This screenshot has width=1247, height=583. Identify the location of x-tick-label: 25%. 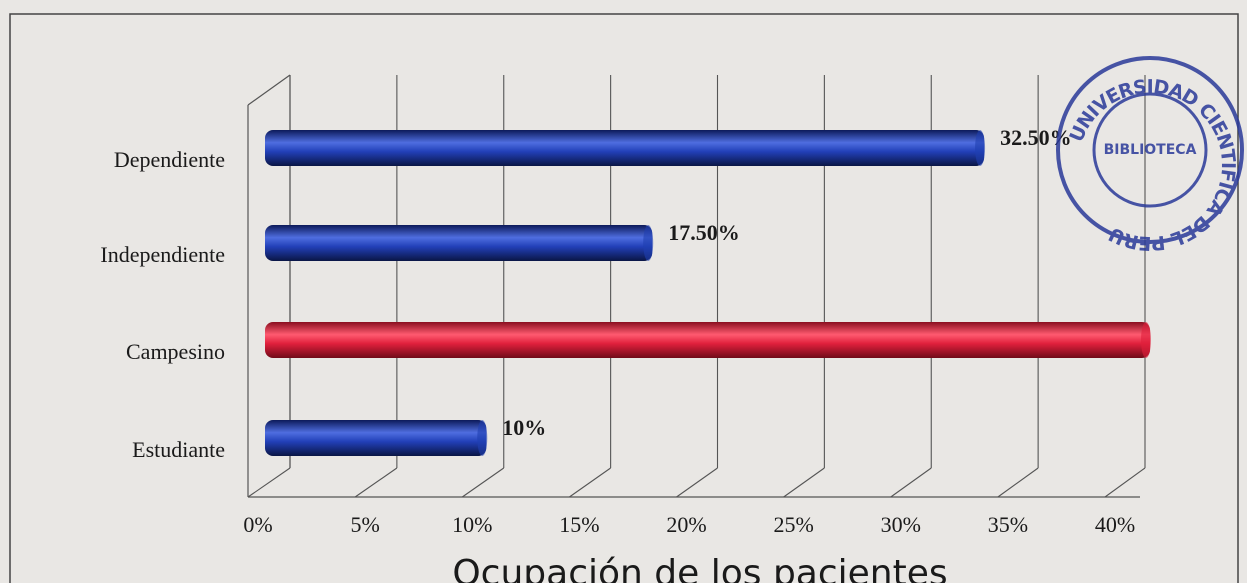
(793, 524).